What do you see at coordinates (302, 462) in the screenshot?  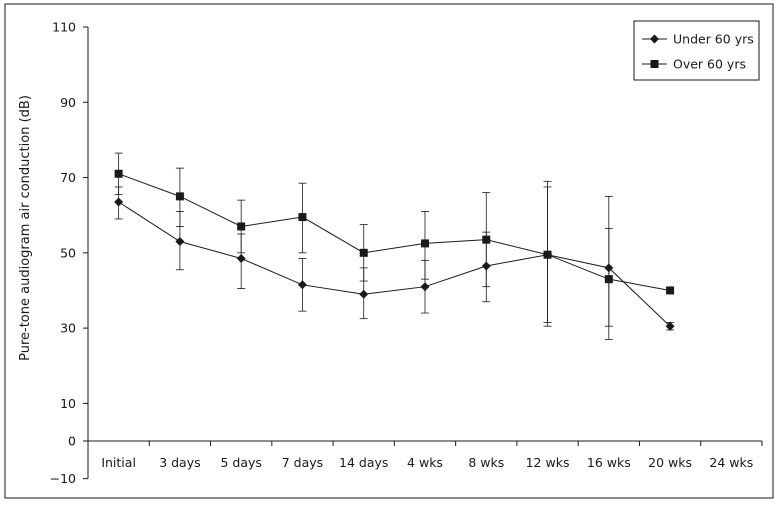 I see `x-tick-label: 7 days` at bounding box center [302, 462].